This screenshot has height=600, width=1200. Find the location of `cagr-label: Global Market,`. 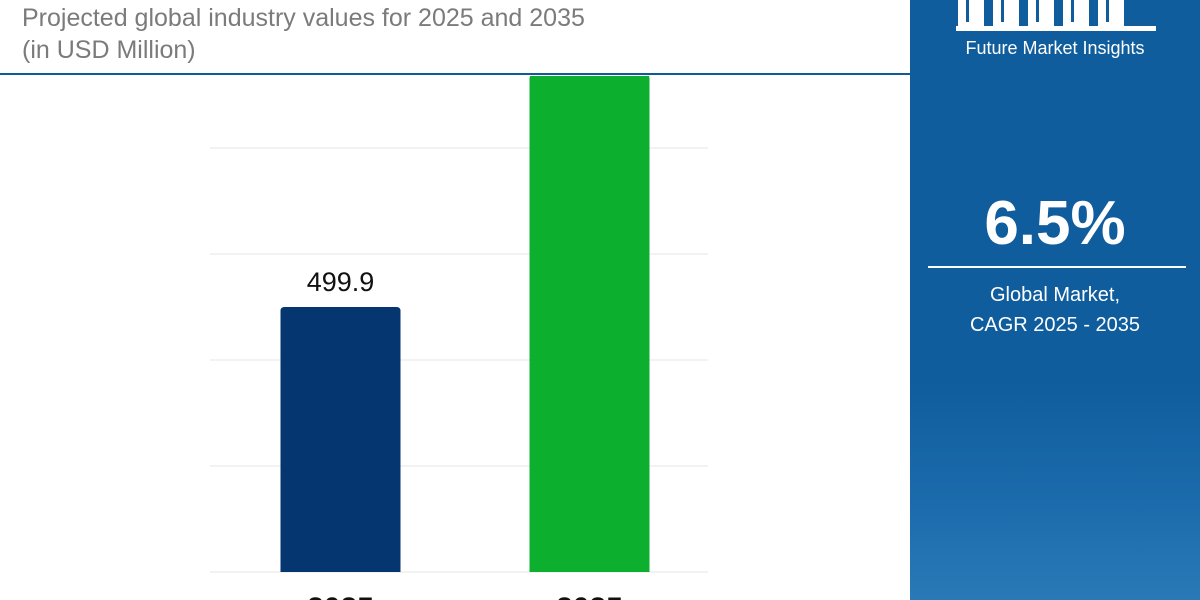

cagr-label: Global Market, is located at coordinates (1055, 295).